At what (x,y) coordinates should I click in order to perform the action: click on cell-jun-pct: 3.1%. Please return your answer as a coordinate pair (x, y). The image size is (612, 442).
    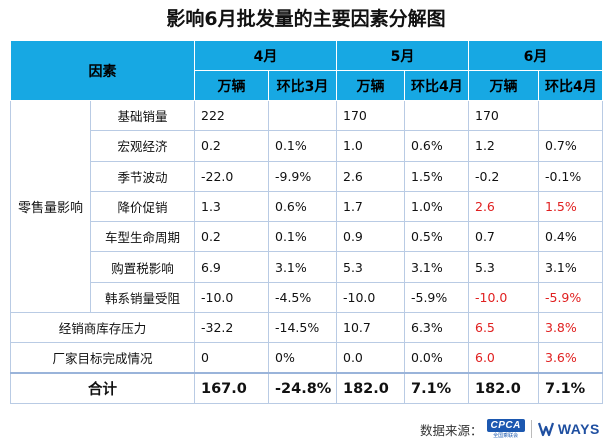
    Looking at the image, I should click on (570, 267).